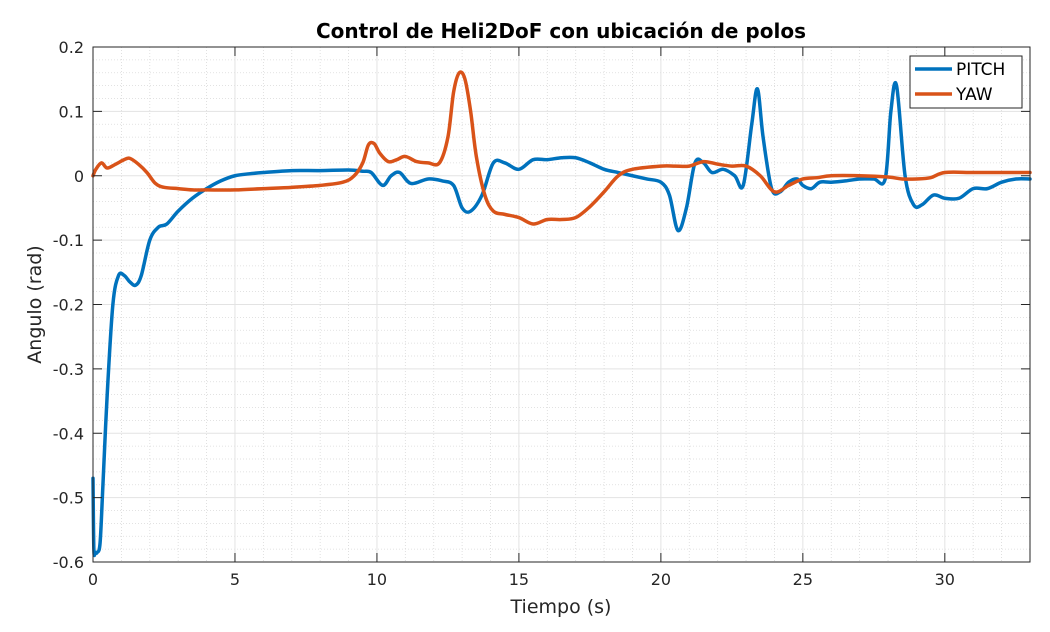 The image size is (1050, 632). I want to click on y-axis-label: Angulo (rad), so click(35, 304).